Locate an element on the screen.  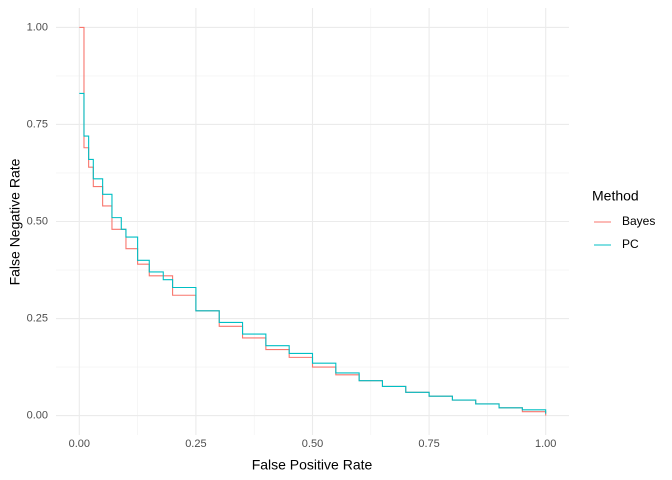
x-tick-label: 0.00 is located at coordinates (79, 444).